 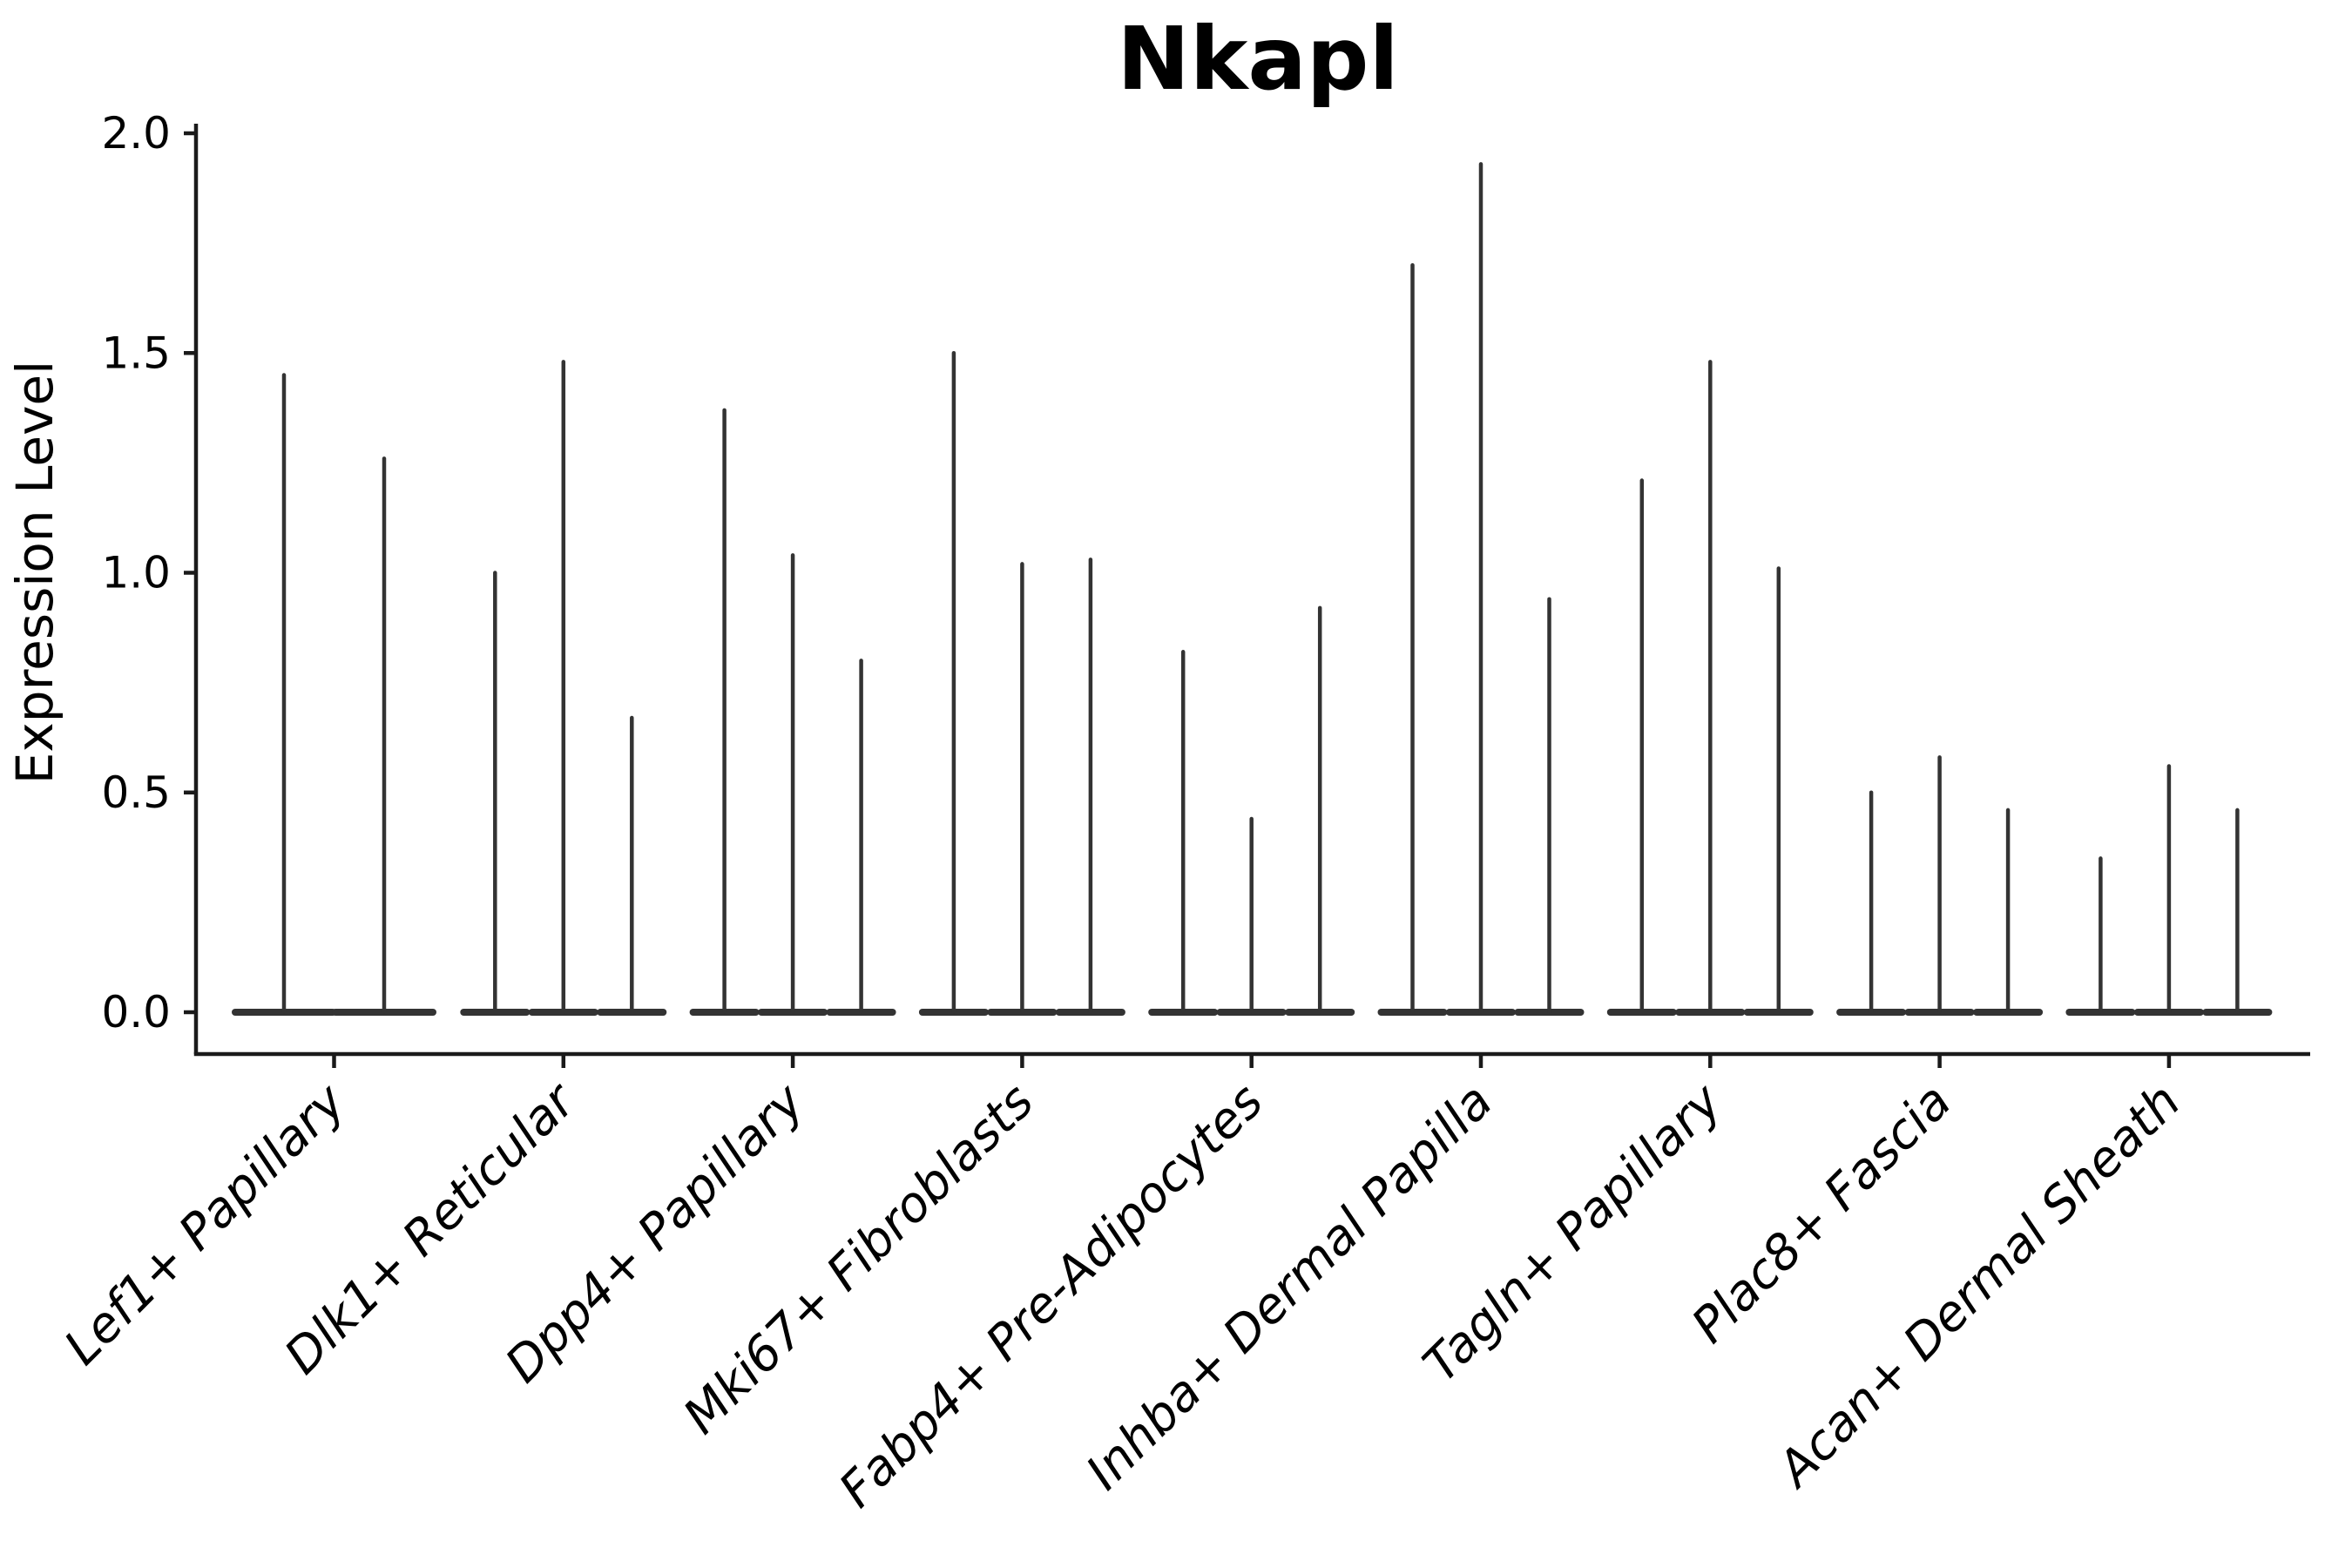 I want to click on x-tick-label: Fabp4+ Pre-Adipocytes, so click(x=1051, y=1295).